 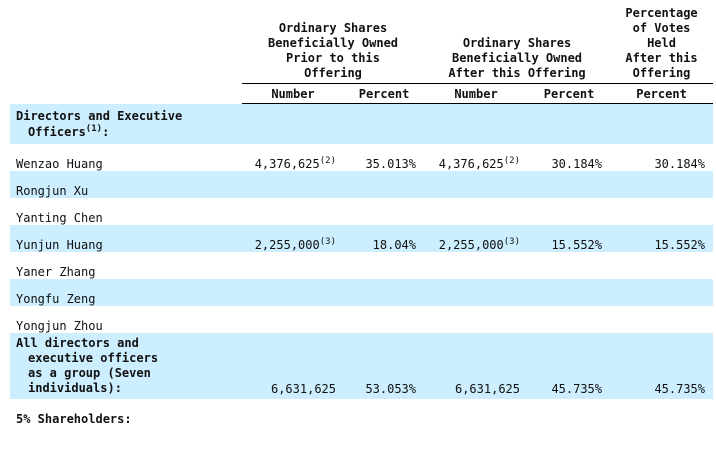 I want to click on header-prior-line-2: Beneficially Owned, so click(x=333, y=43).